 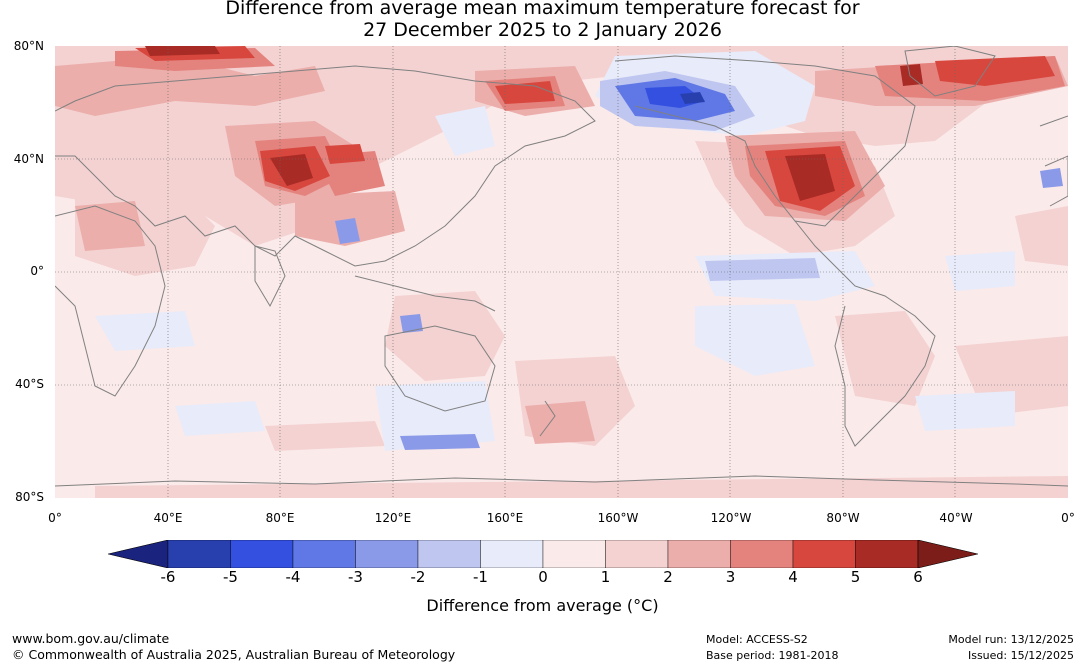 I want to click on footer-model: Model: ACCESS-S2, so click(x=757, y=639).